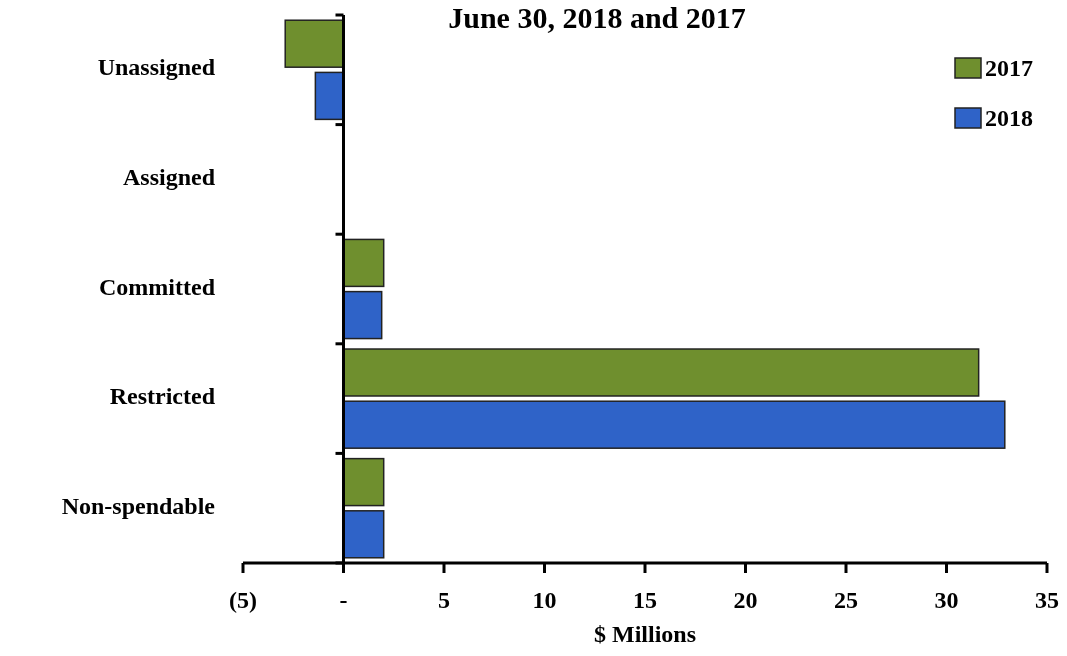 The image size is (1067, 656). Describe the element at coordinates (544, 600) in the screenshot. I see `x-tick-label: 10` at that location.